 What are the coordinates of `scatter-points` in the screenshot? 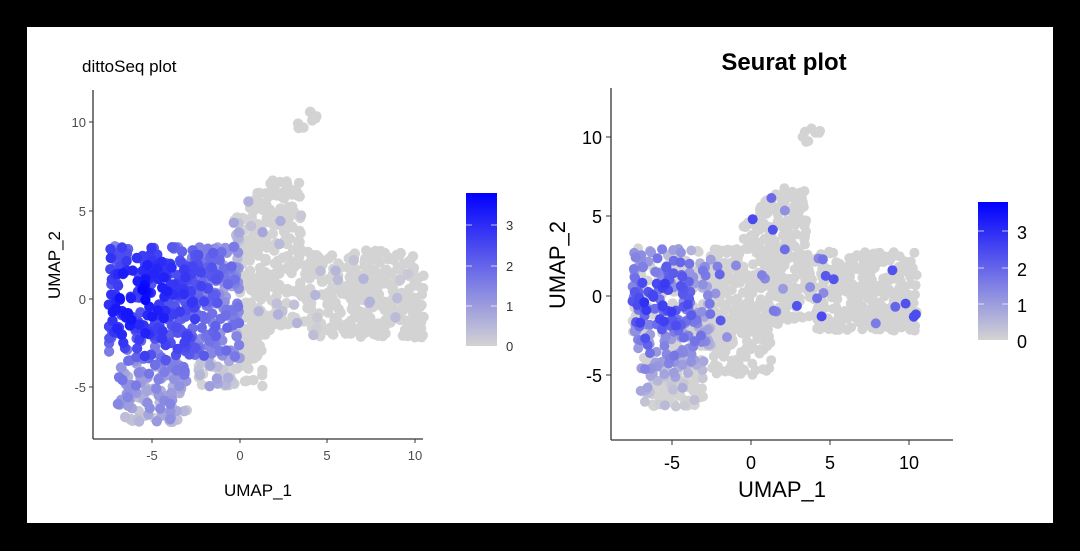 It's located at (774, 267).